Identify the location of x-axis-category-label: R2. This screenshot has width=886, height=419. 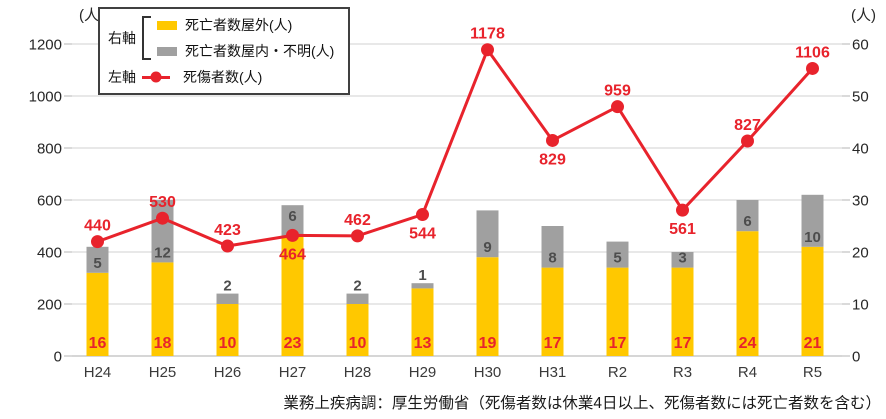
(617, 372).